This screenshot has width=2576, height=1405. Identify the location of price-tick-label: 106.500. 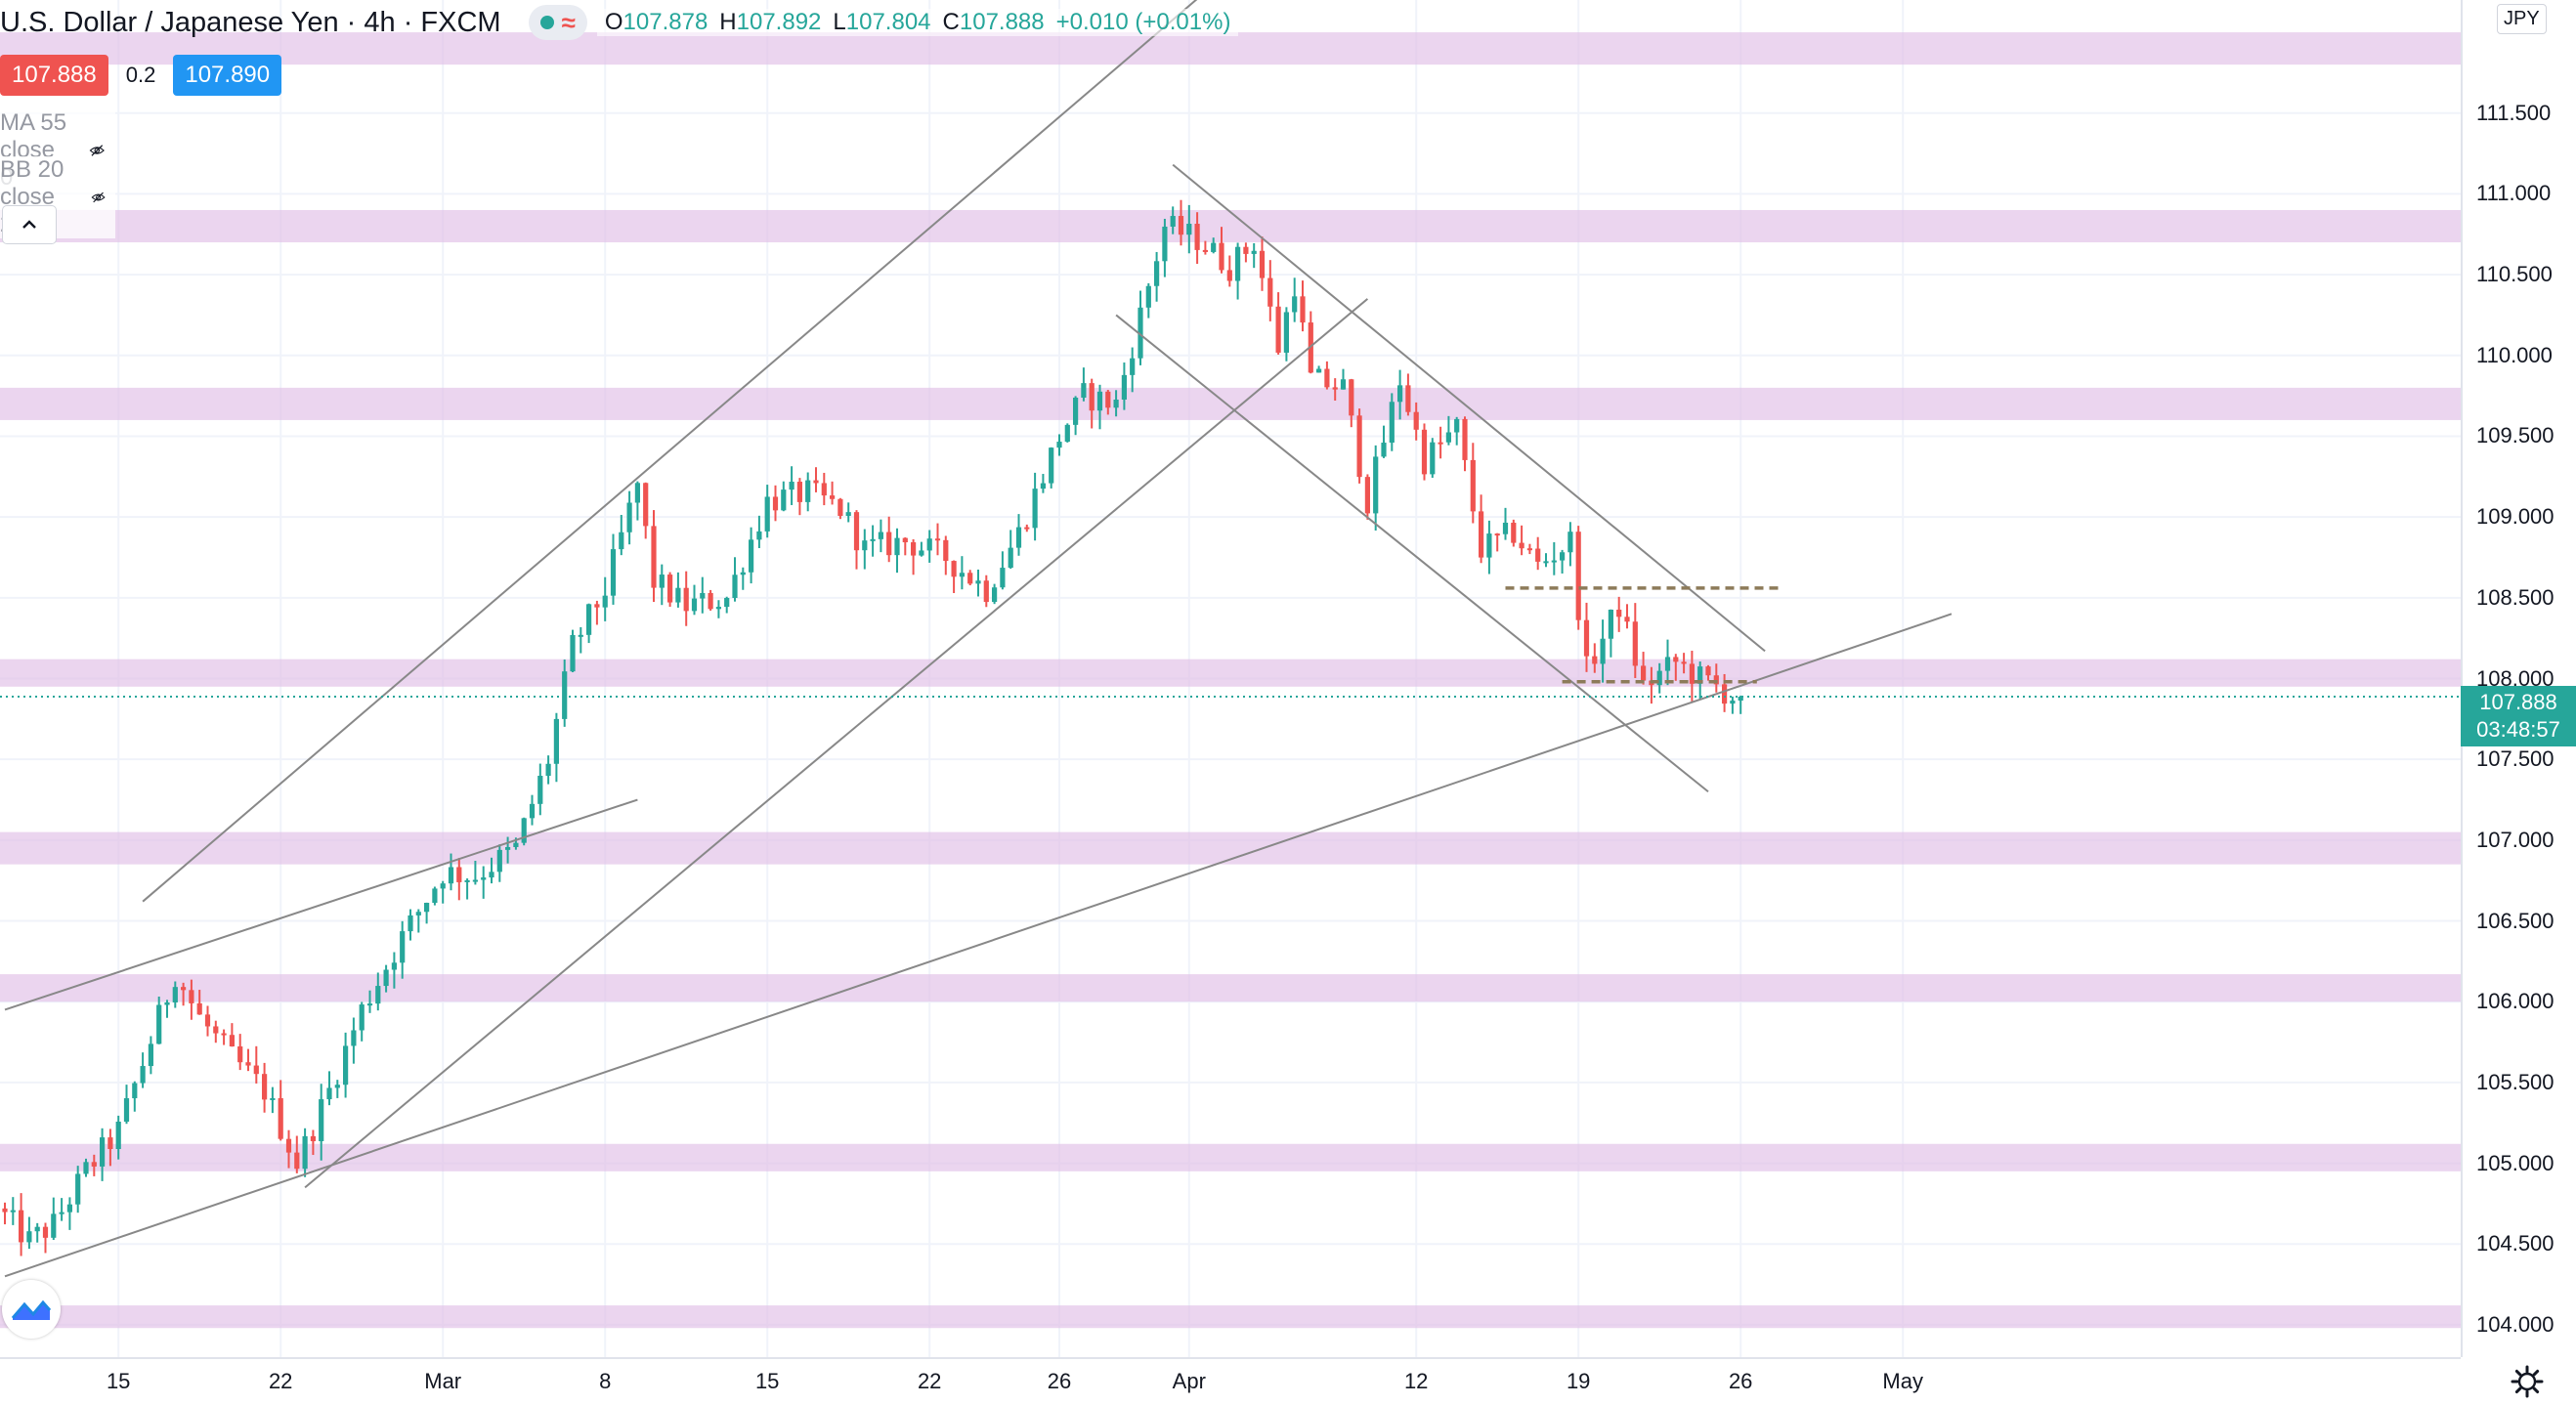
(2516, 920).